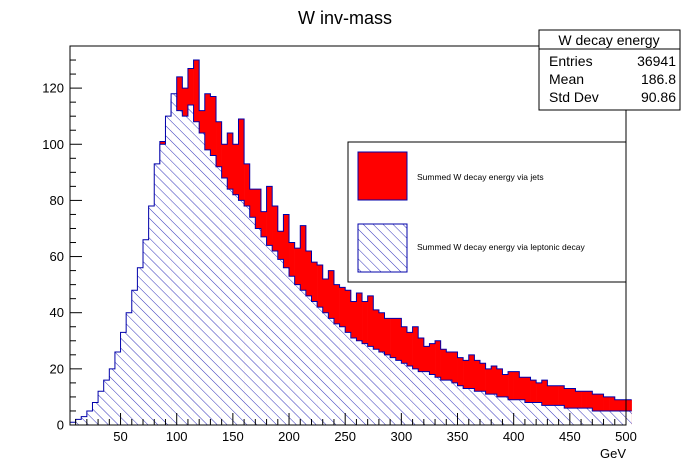 This screenshot has height=472, width=696. I want to click on x-axis-label: GeV, so click(613, 453).